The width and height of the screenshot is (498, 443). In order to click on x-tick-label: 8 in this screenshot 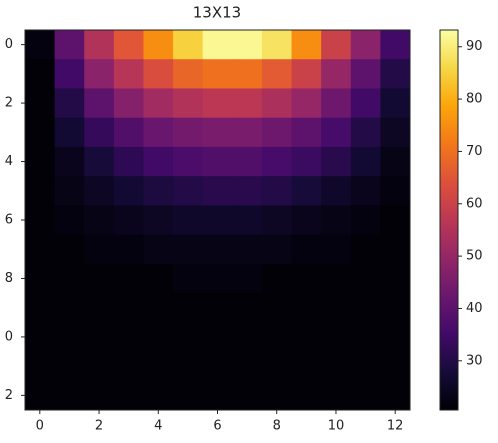, I will do `click(277, 426)`.